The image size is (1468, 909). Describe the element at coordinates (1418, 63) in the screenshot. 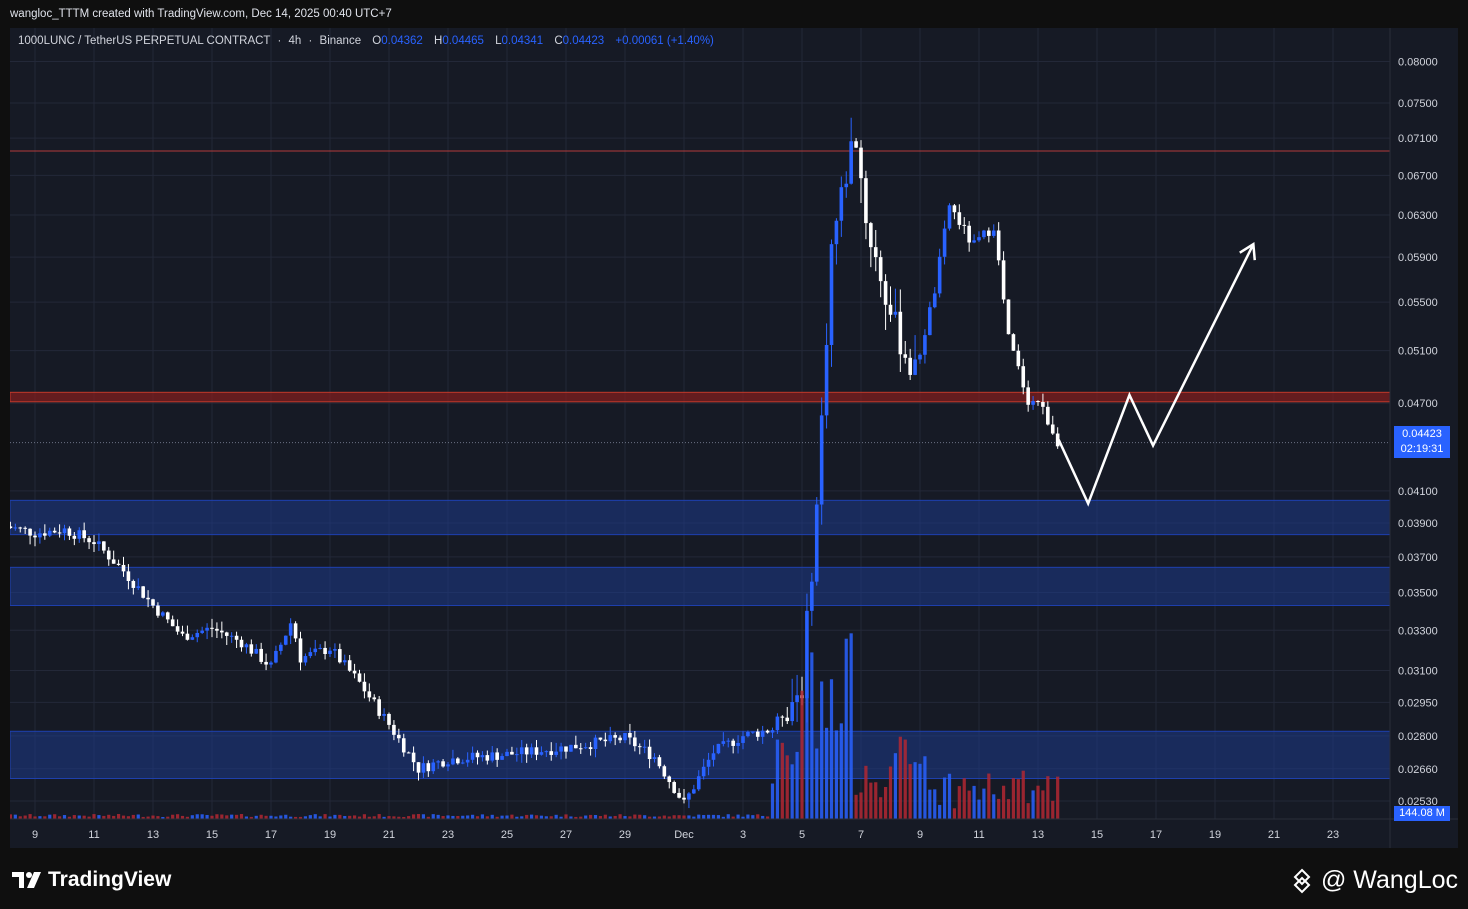

I see `price-tick-label: 0.08000` at that location.